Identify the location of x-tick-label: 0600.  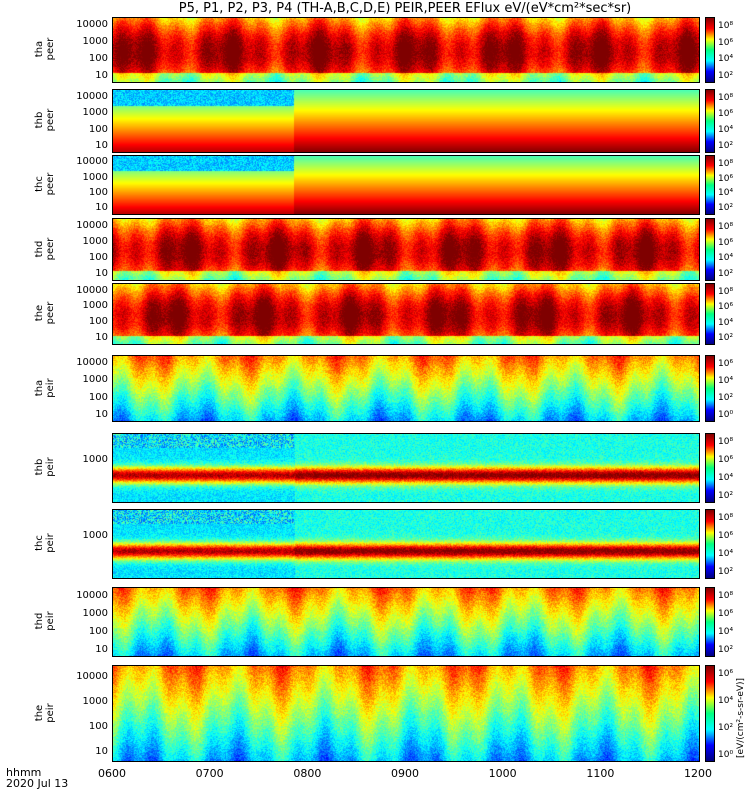
(112, 773).